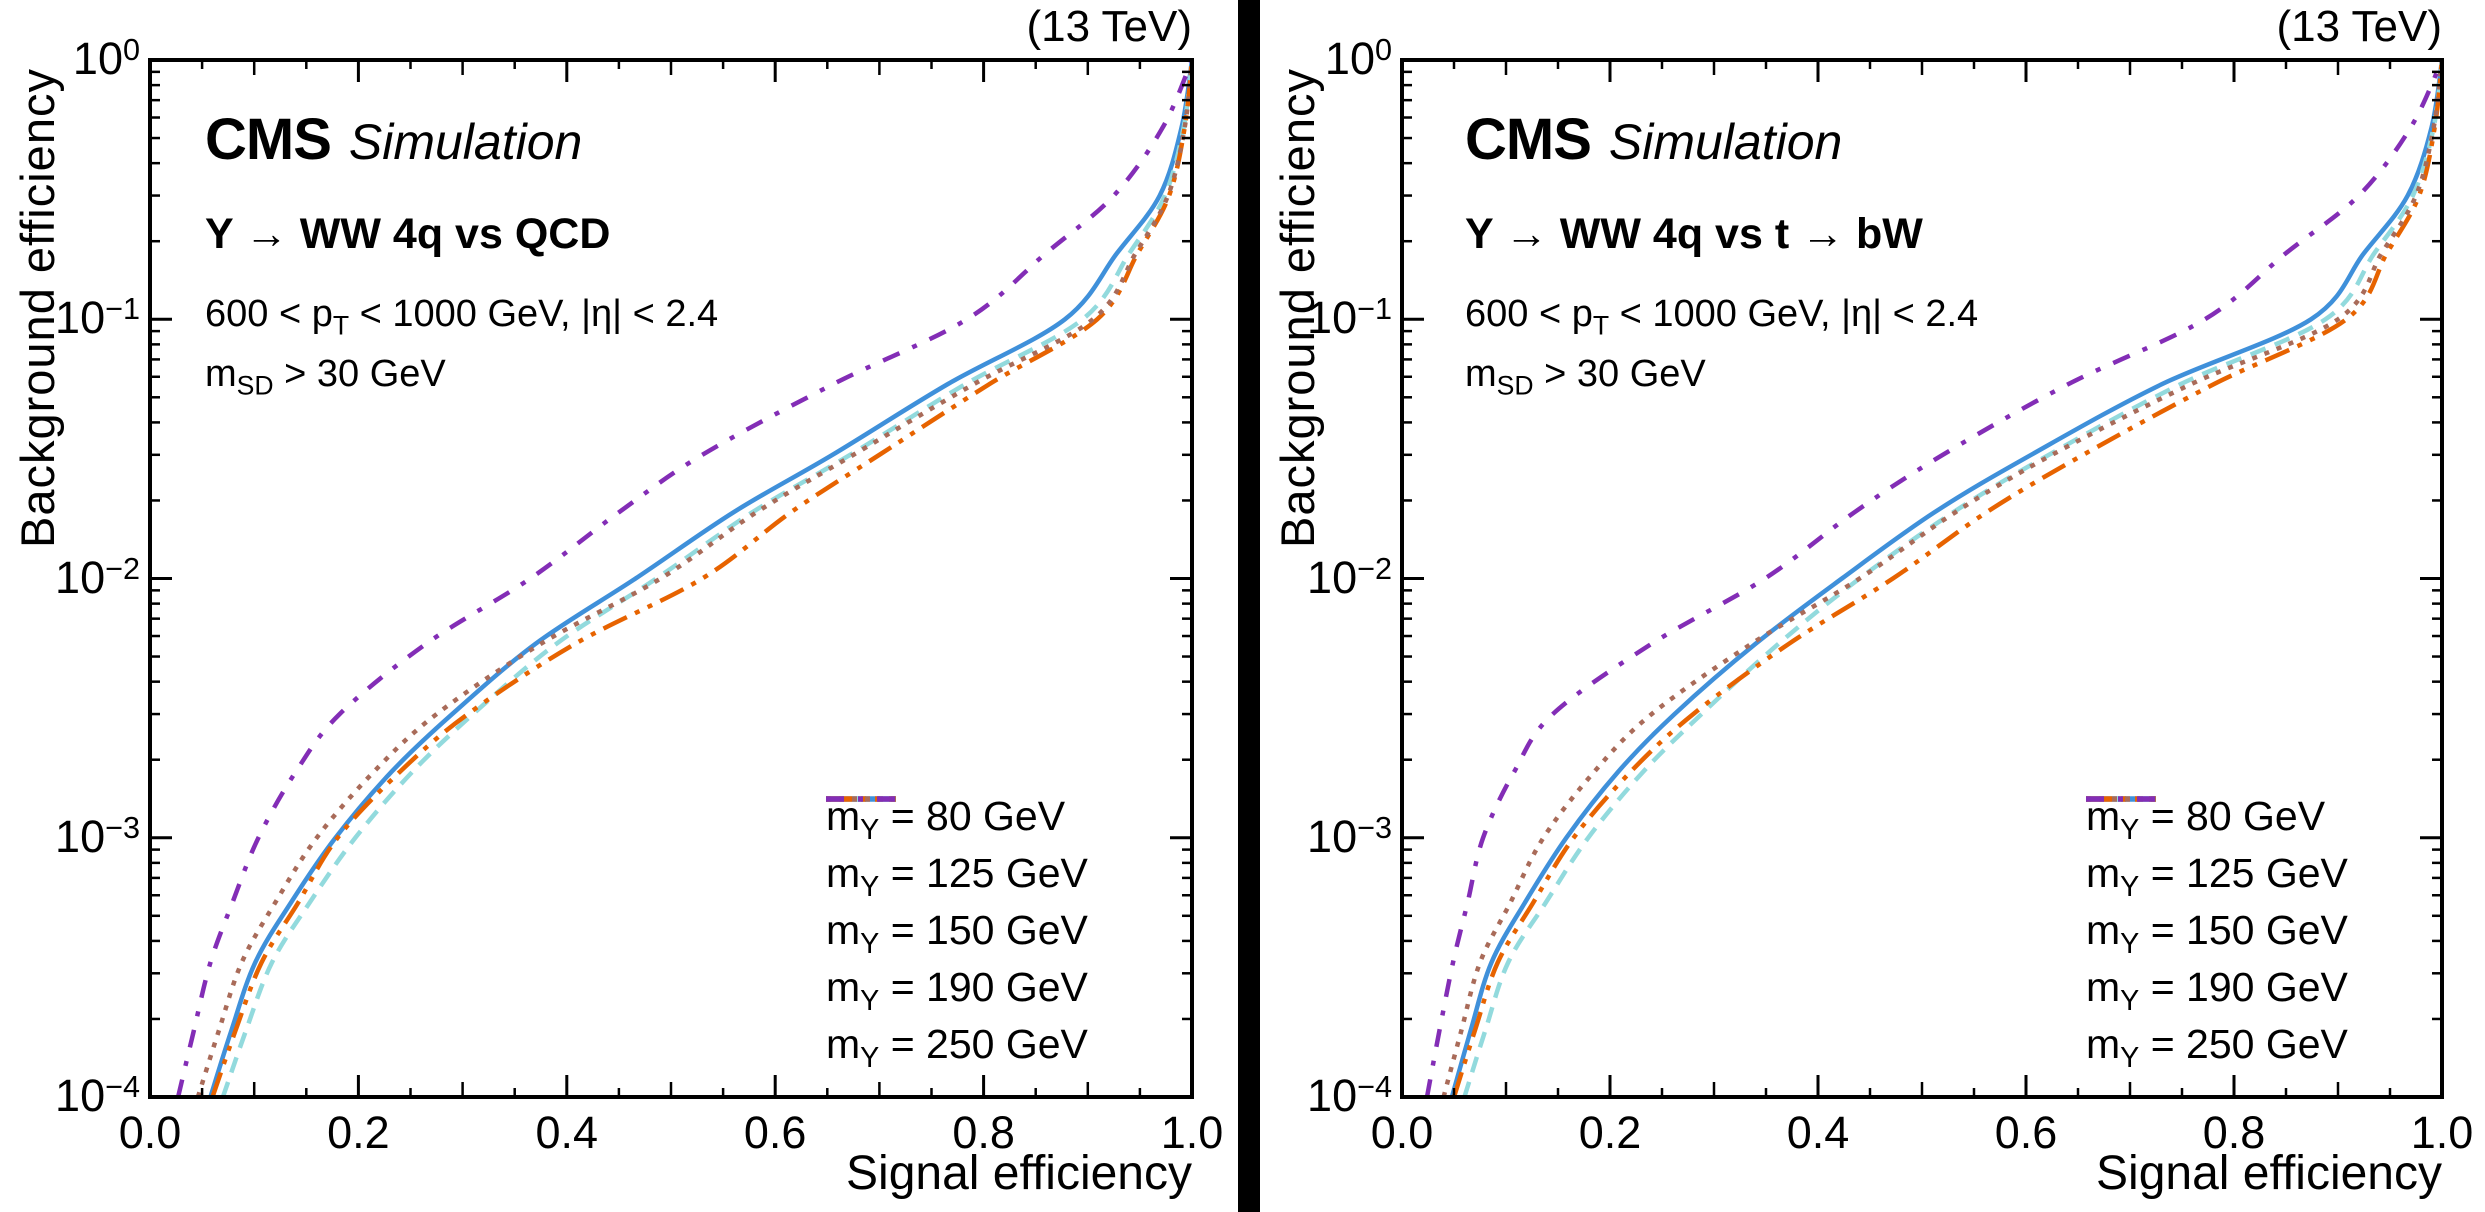 This screenshot has height=1212, width=2485. I want to click on process-title: Y → WW 4q vs t → bW, so click(1694, 234).